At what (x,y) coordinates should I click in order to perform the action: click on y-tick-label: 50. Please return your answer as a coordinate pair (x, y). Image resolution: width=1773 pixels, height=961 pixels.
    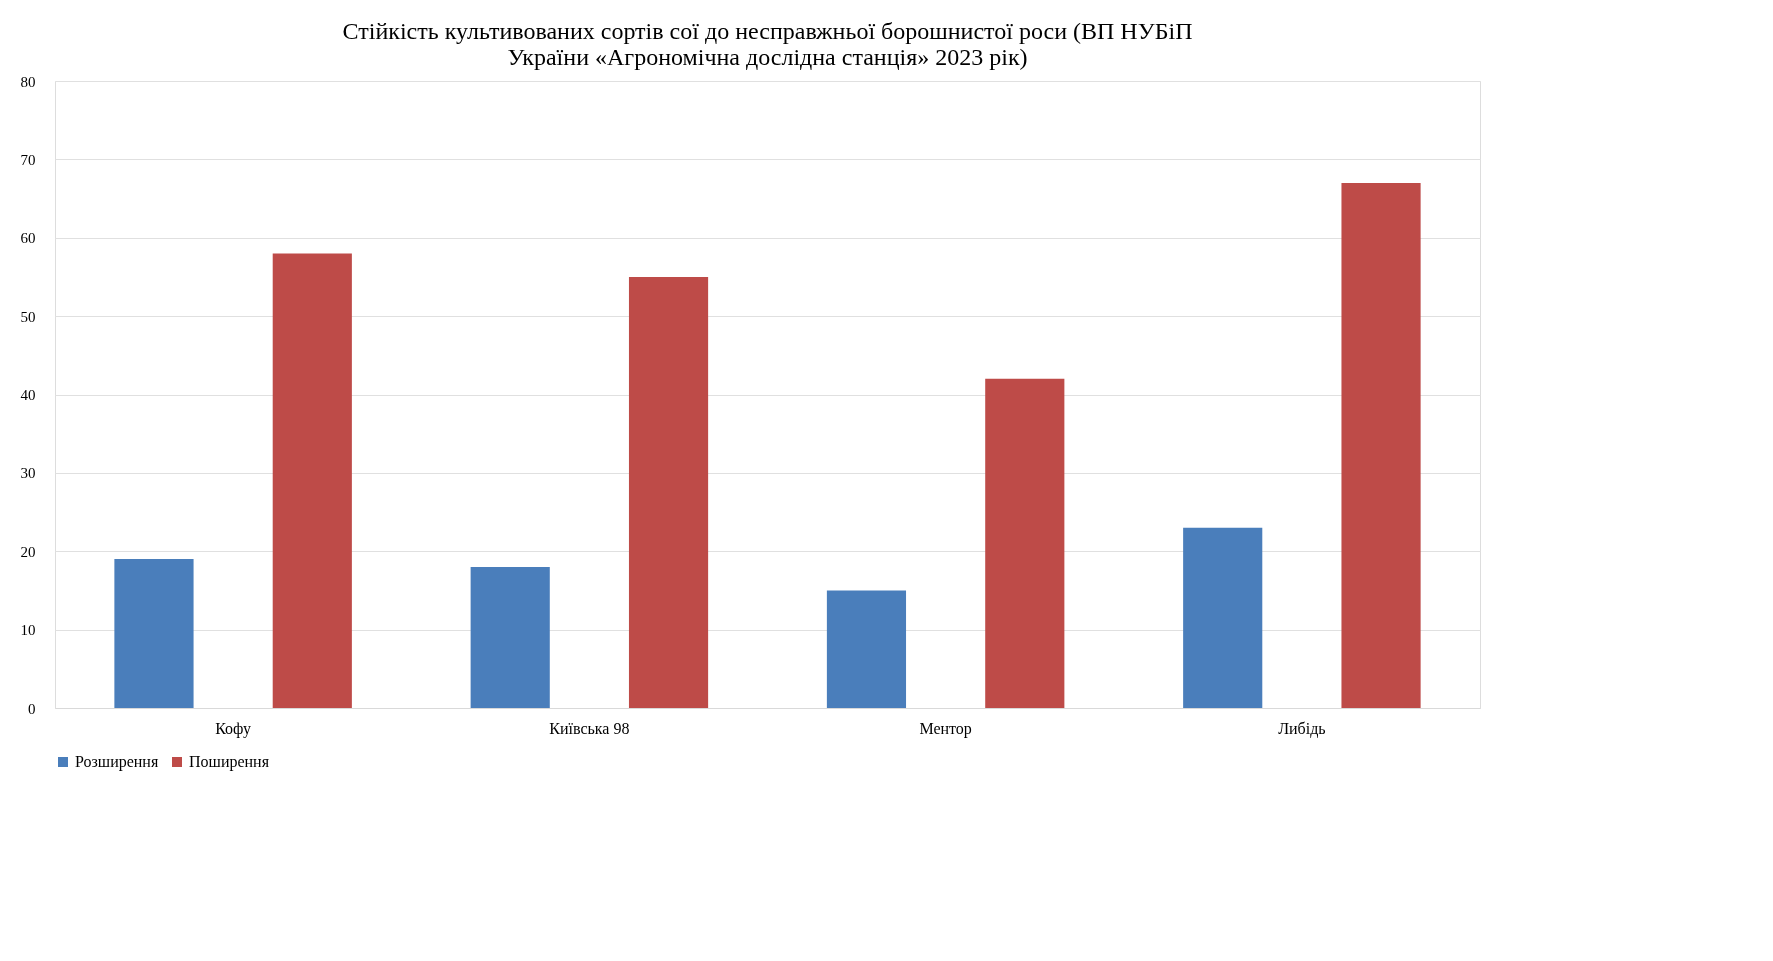
    Looking at the image, I should click on (28, 316).